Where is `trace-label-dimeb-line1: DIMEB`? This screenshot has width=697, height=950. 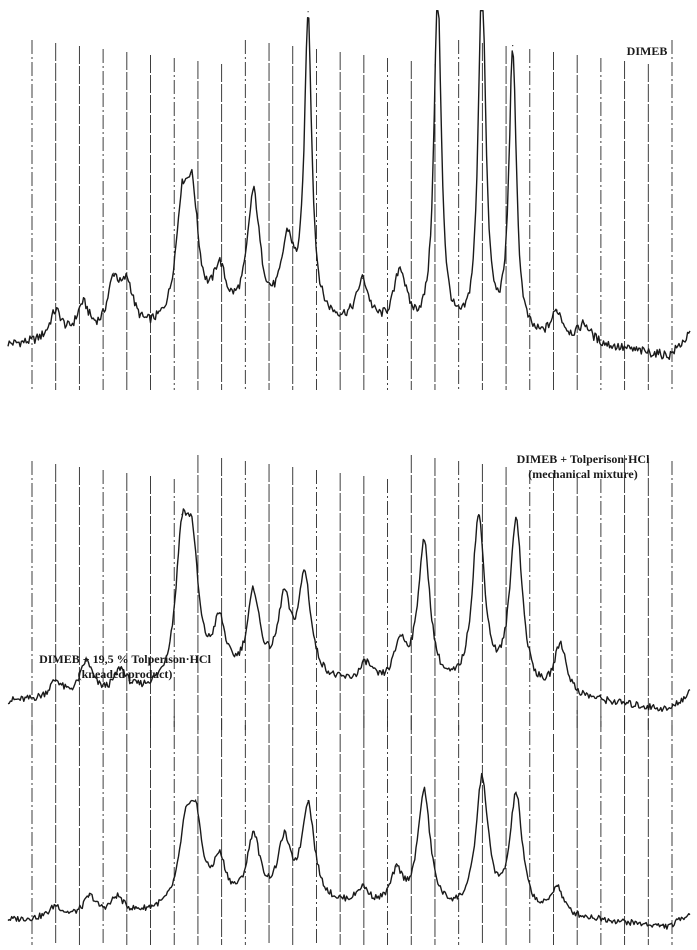
trace-label-dimeb-line1: DIMEB is located at coordinates (647, 51).